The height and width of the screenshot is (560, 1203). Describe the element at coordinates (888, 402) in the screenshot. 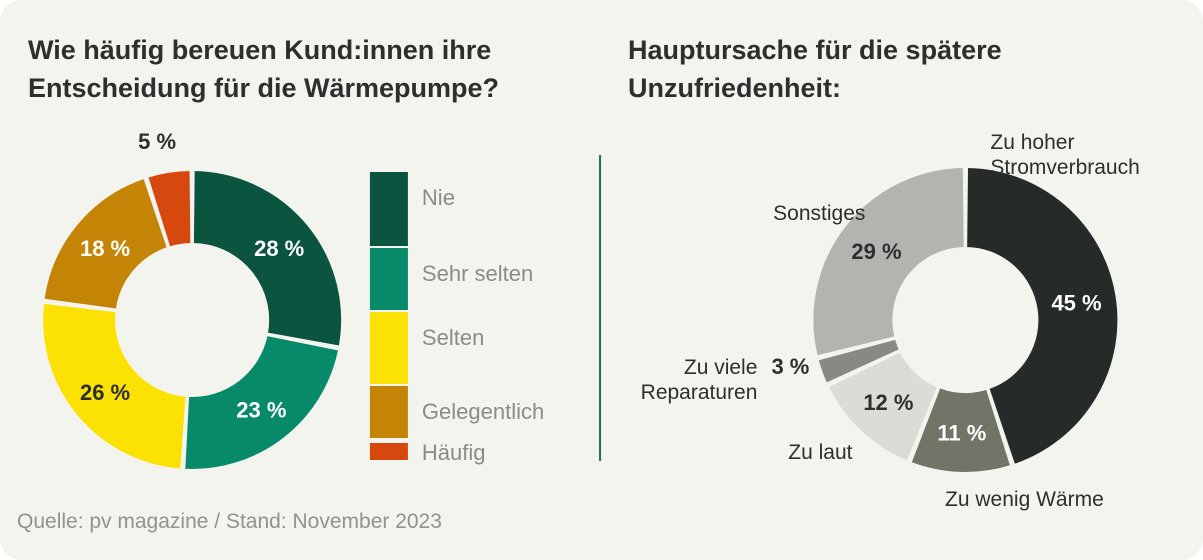

I see `value-label-zu-laut: 12 %` at that location.